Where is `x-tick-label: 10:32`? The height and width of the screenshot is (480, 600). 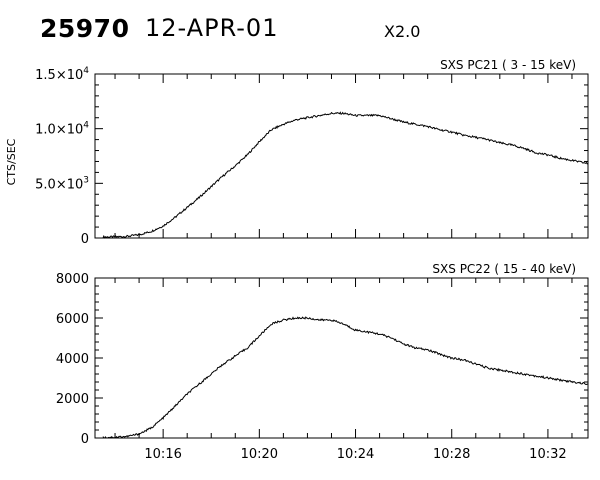
x-tick-label: 10:32 is located at coordinates (547, 454).